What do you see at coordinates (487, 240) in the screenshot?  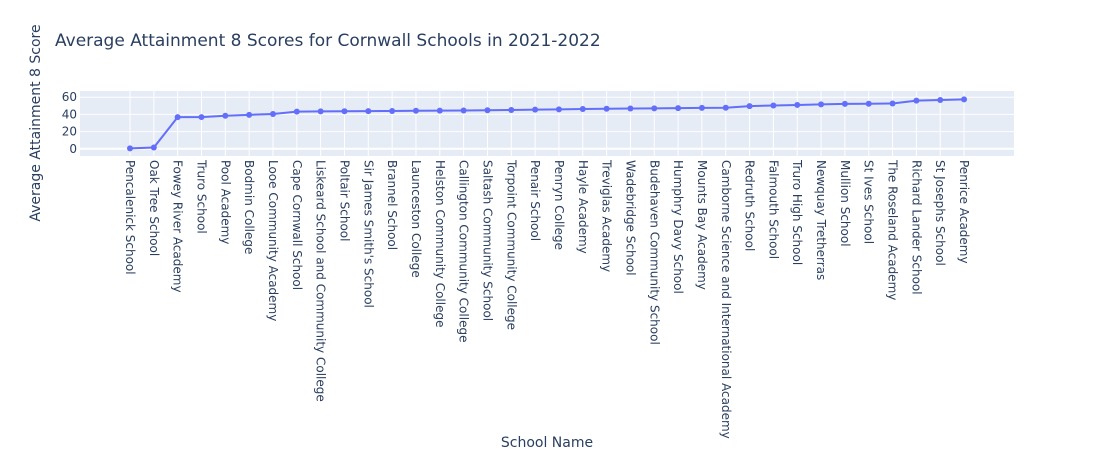 I see `x-tick-label: Saltash Community School` at bounding box center [487, 240].